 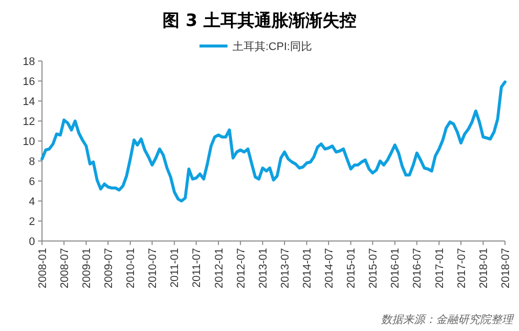 What do you see at coordinates (440, 268) in the screenshot?
I see `x-tick-label: 2017-01` at bounding box center [440, 268].